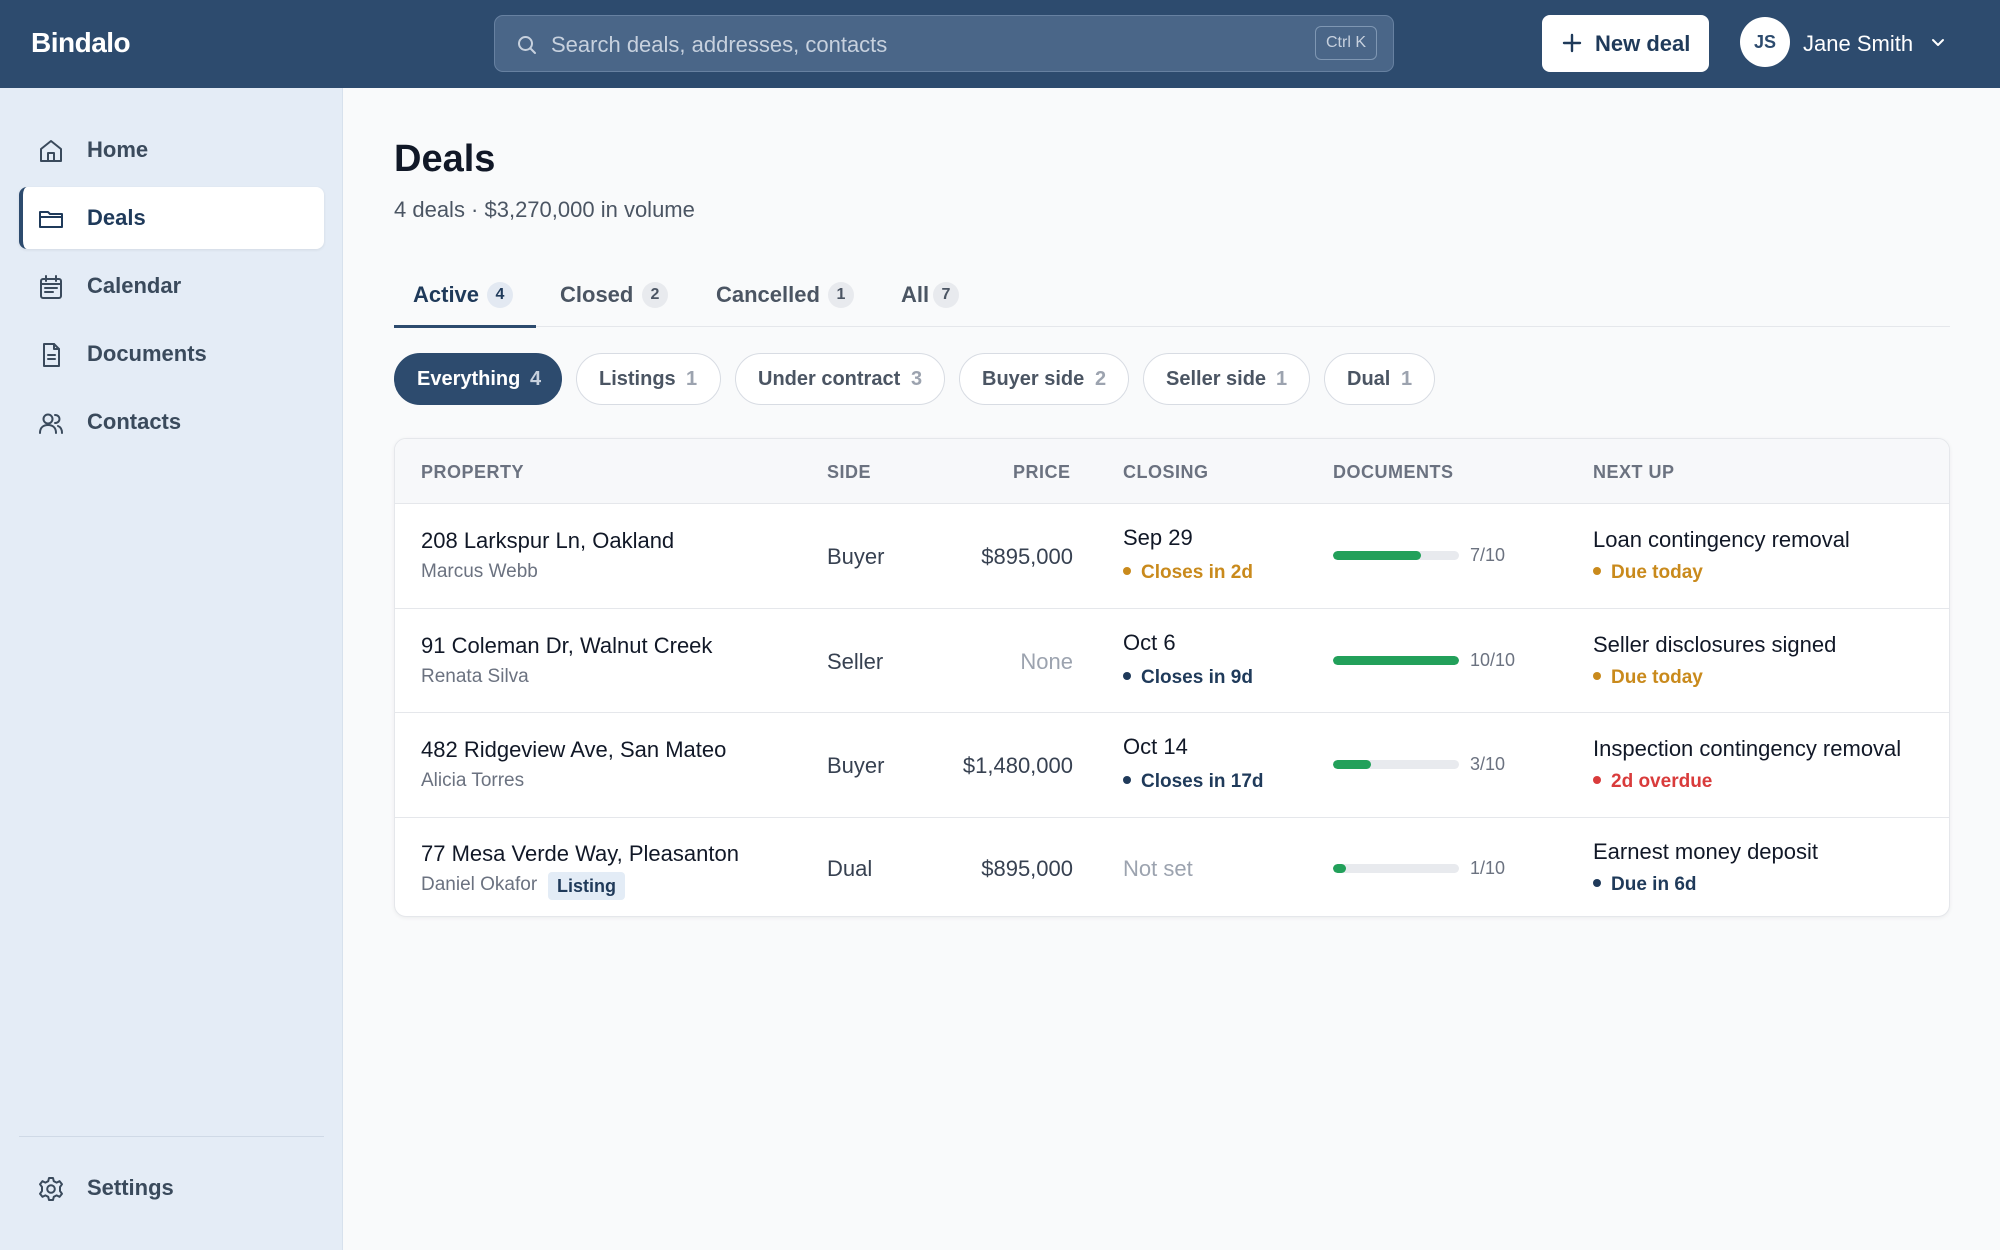 The width and height of the screenshot is (2000, 1250). I want to click on tab-count: 4, so click(500, 295).